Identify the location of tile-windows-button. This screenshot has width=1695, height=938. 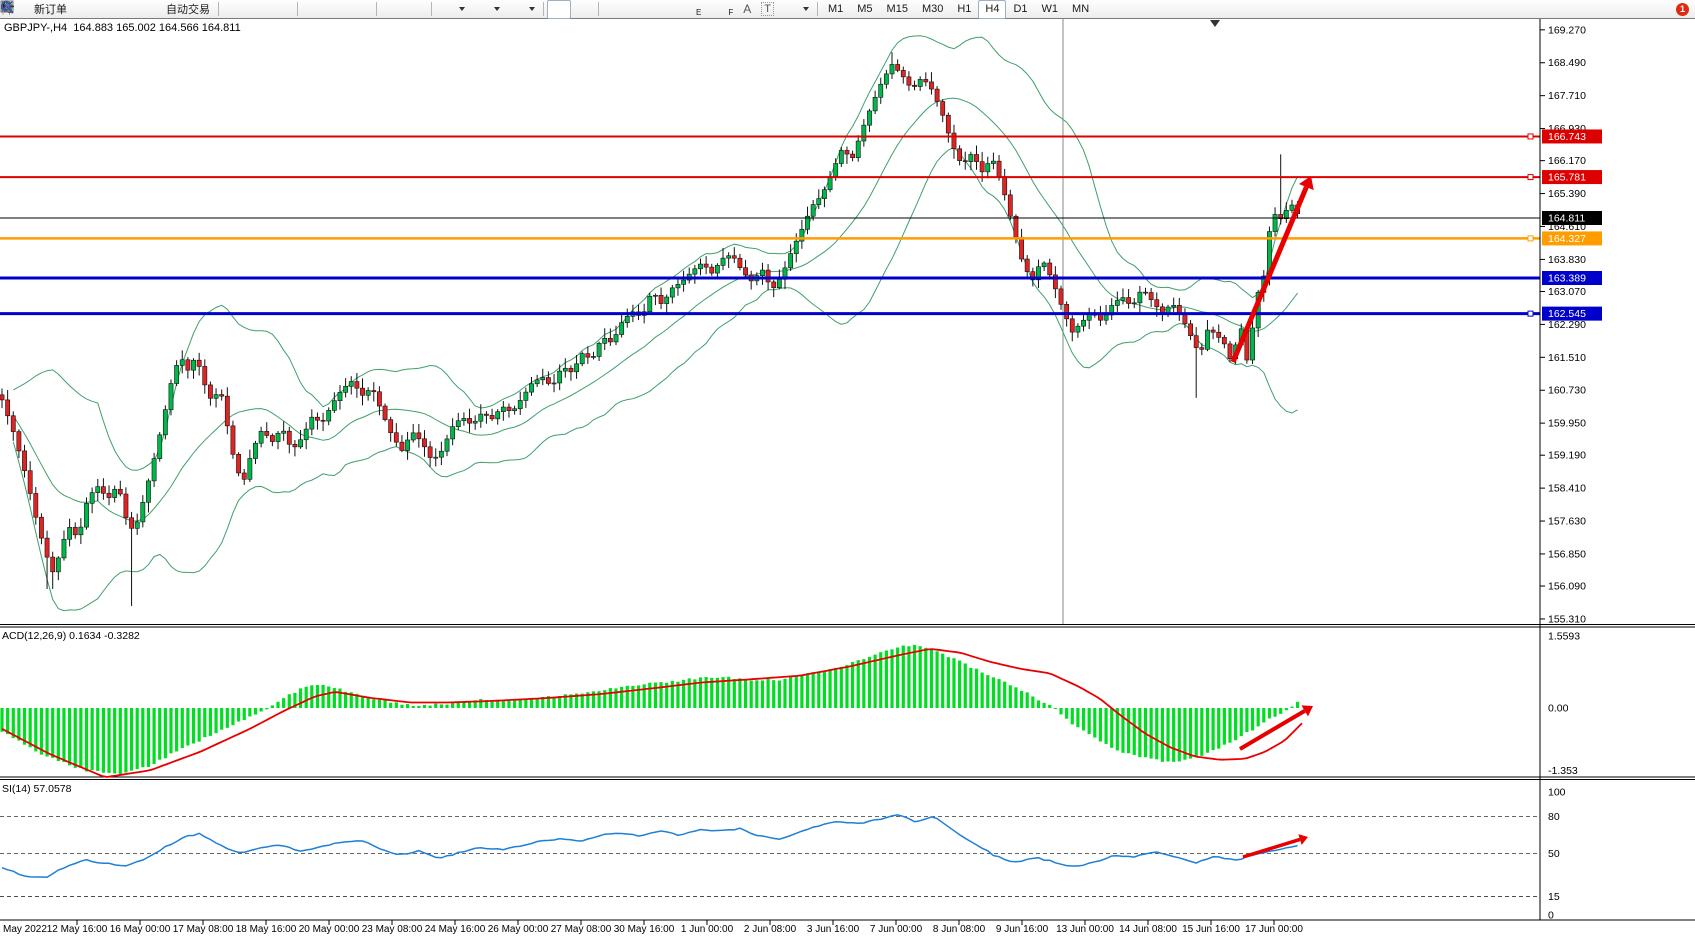
(186, 9).